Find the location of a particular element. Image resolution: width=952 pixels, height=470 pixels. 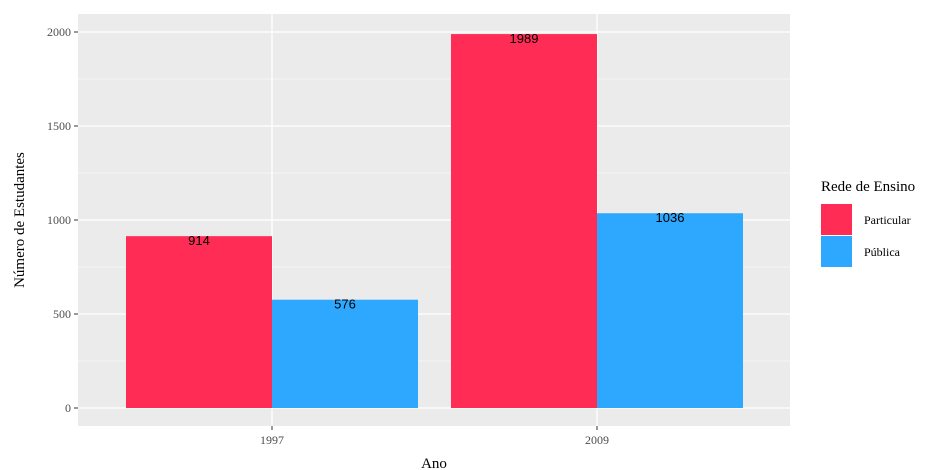

x-axis-title: Ano is located at coordinates (434, 463).